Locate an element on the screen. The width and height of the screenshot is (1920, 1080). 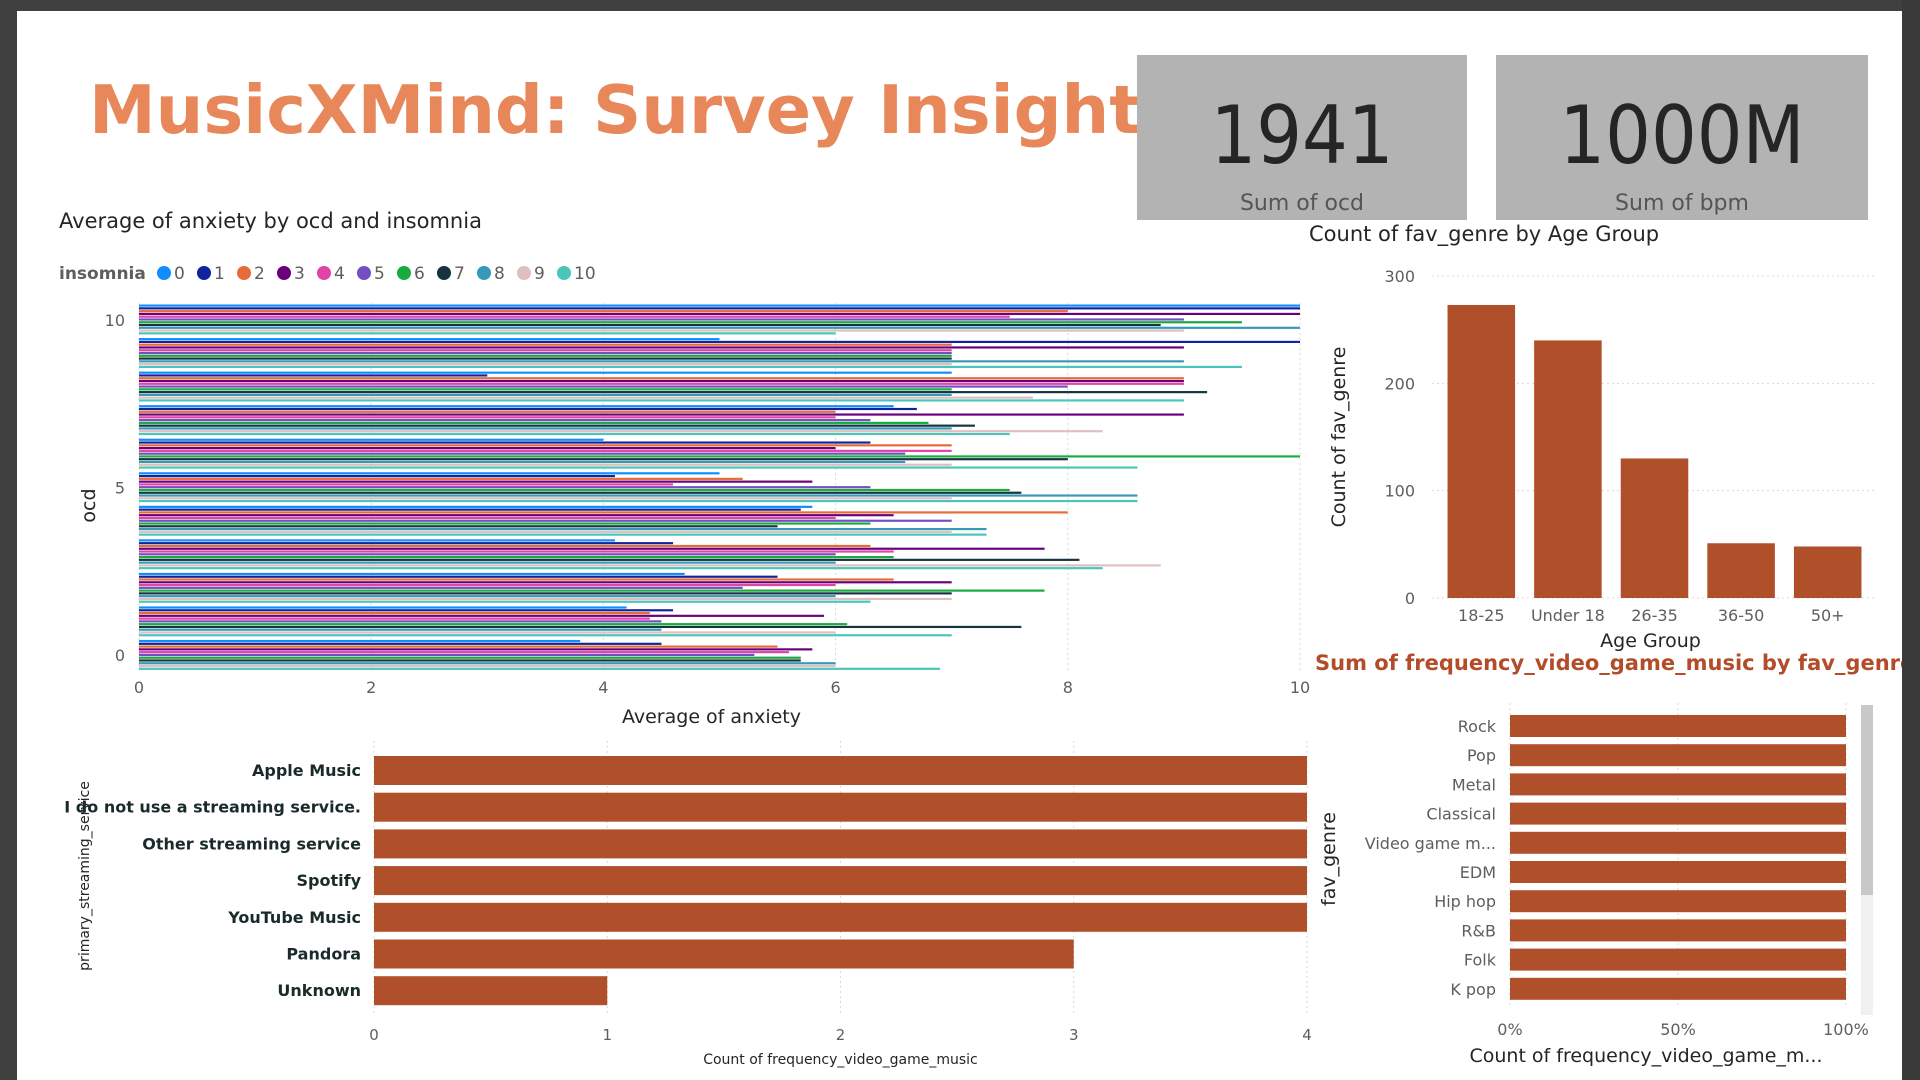
y-tick-label: Other streaming service is located at coordinates (251, 843).